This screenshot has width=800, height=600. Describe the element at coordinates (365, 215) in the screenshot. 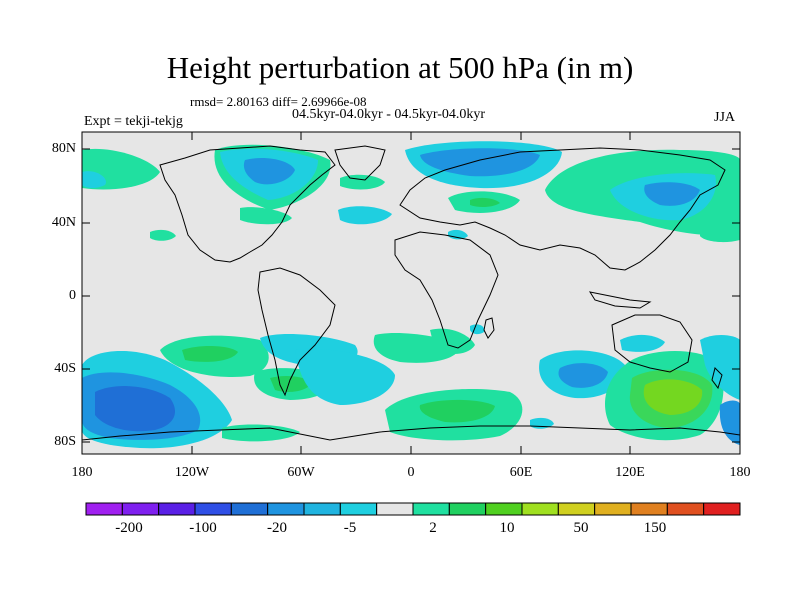

I see `contour-blue-atlantic` at that location.